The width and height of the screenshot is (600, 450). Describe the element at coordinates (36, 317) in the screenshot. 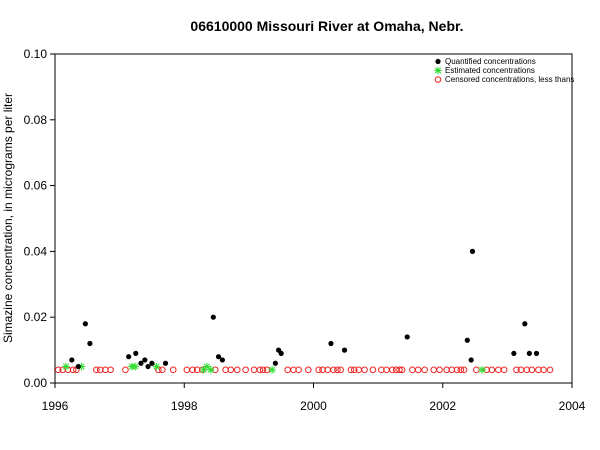

I see `y-tick-label: 0.02` at that location.